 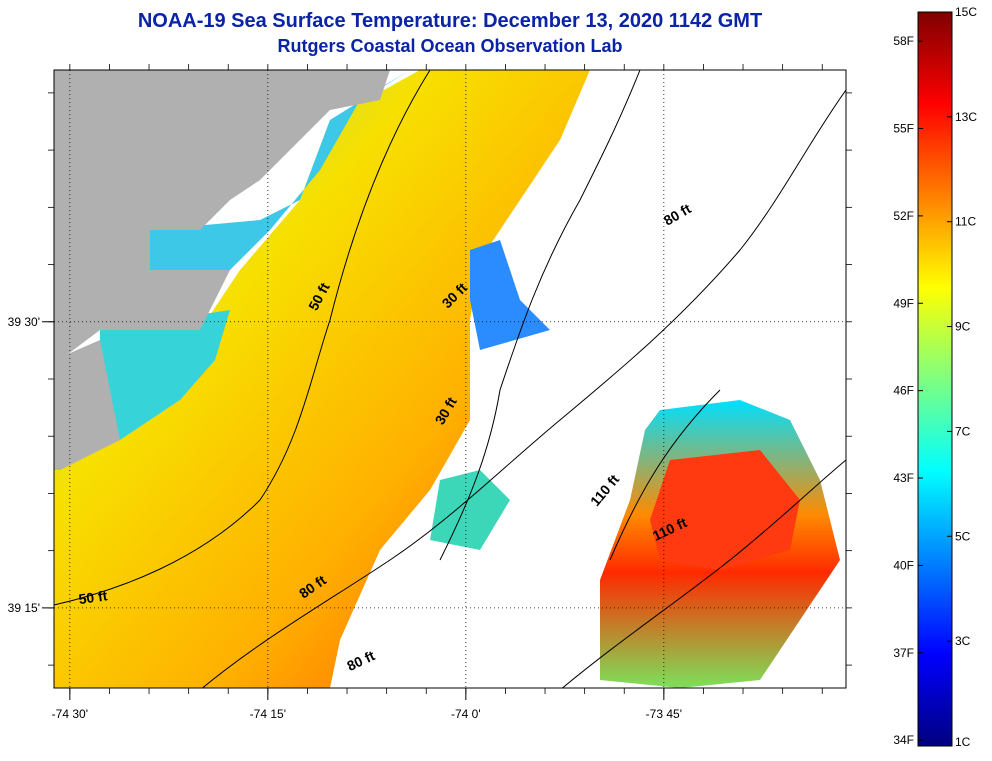 I want to click on contour-110ft-b, so click(x=665, y=475).